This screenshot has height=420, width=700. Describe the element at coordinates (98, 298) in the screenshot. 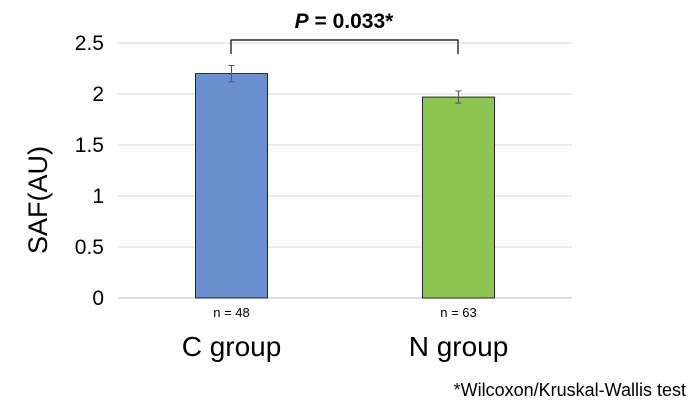

I see `y-tick-label: 0` at that location.